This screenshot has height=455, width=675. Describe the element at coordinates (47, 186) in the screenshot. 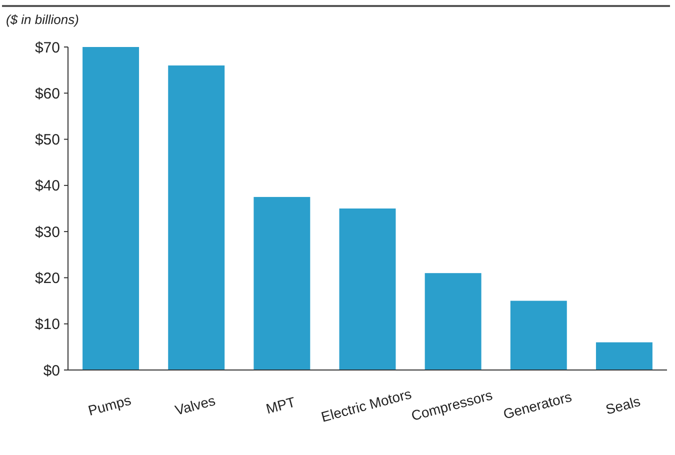

I see `y-tick-label: $40` at that location.